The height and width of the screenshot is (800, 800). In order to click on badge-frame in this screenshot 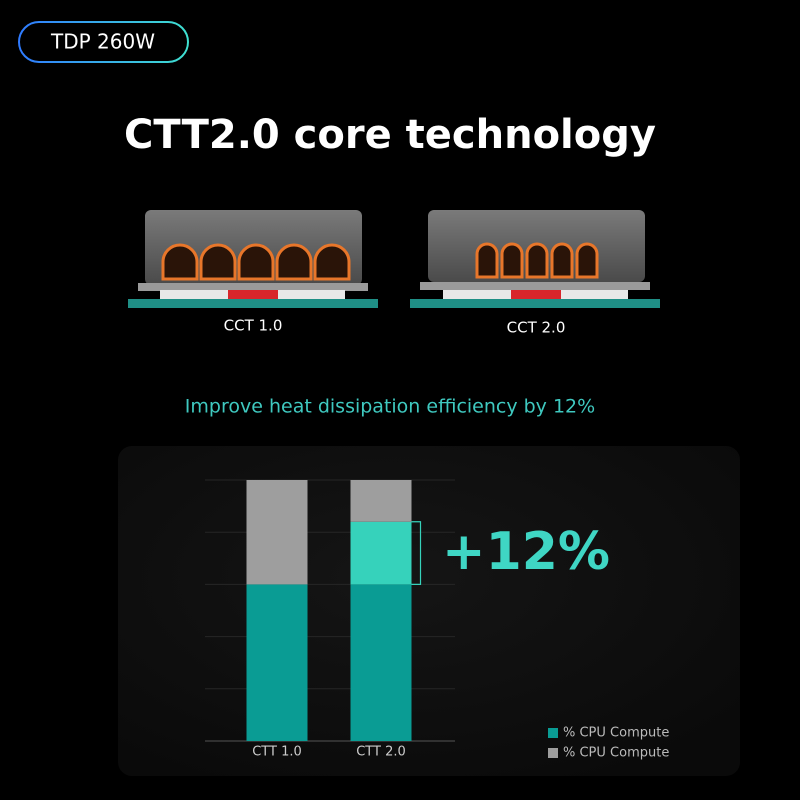, I will do `click(103, 42)`.